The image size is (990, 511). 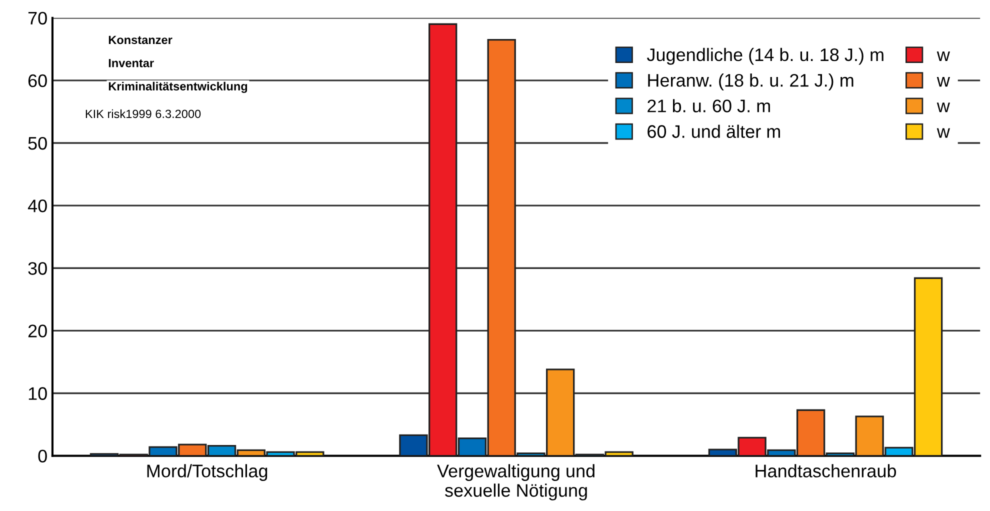 What do you see at coordinates (37, 268) in the screenshot?
I see `y-tick-label: 30` at bounding box center [37, 268].